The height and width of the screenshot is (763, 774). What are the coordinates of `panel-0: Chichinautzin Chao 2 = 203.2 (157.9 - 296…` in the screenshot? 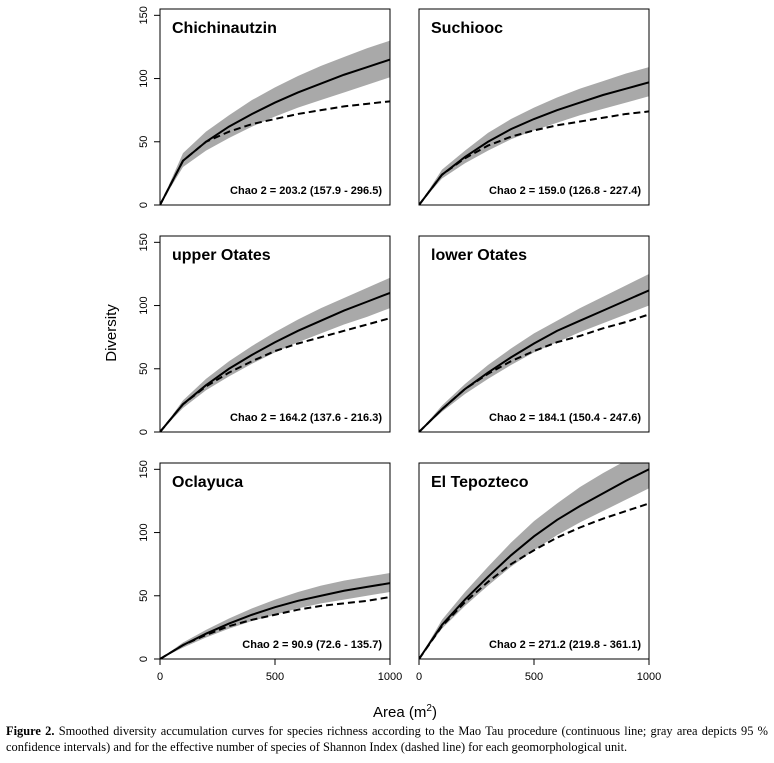 It's located at (264, 107).